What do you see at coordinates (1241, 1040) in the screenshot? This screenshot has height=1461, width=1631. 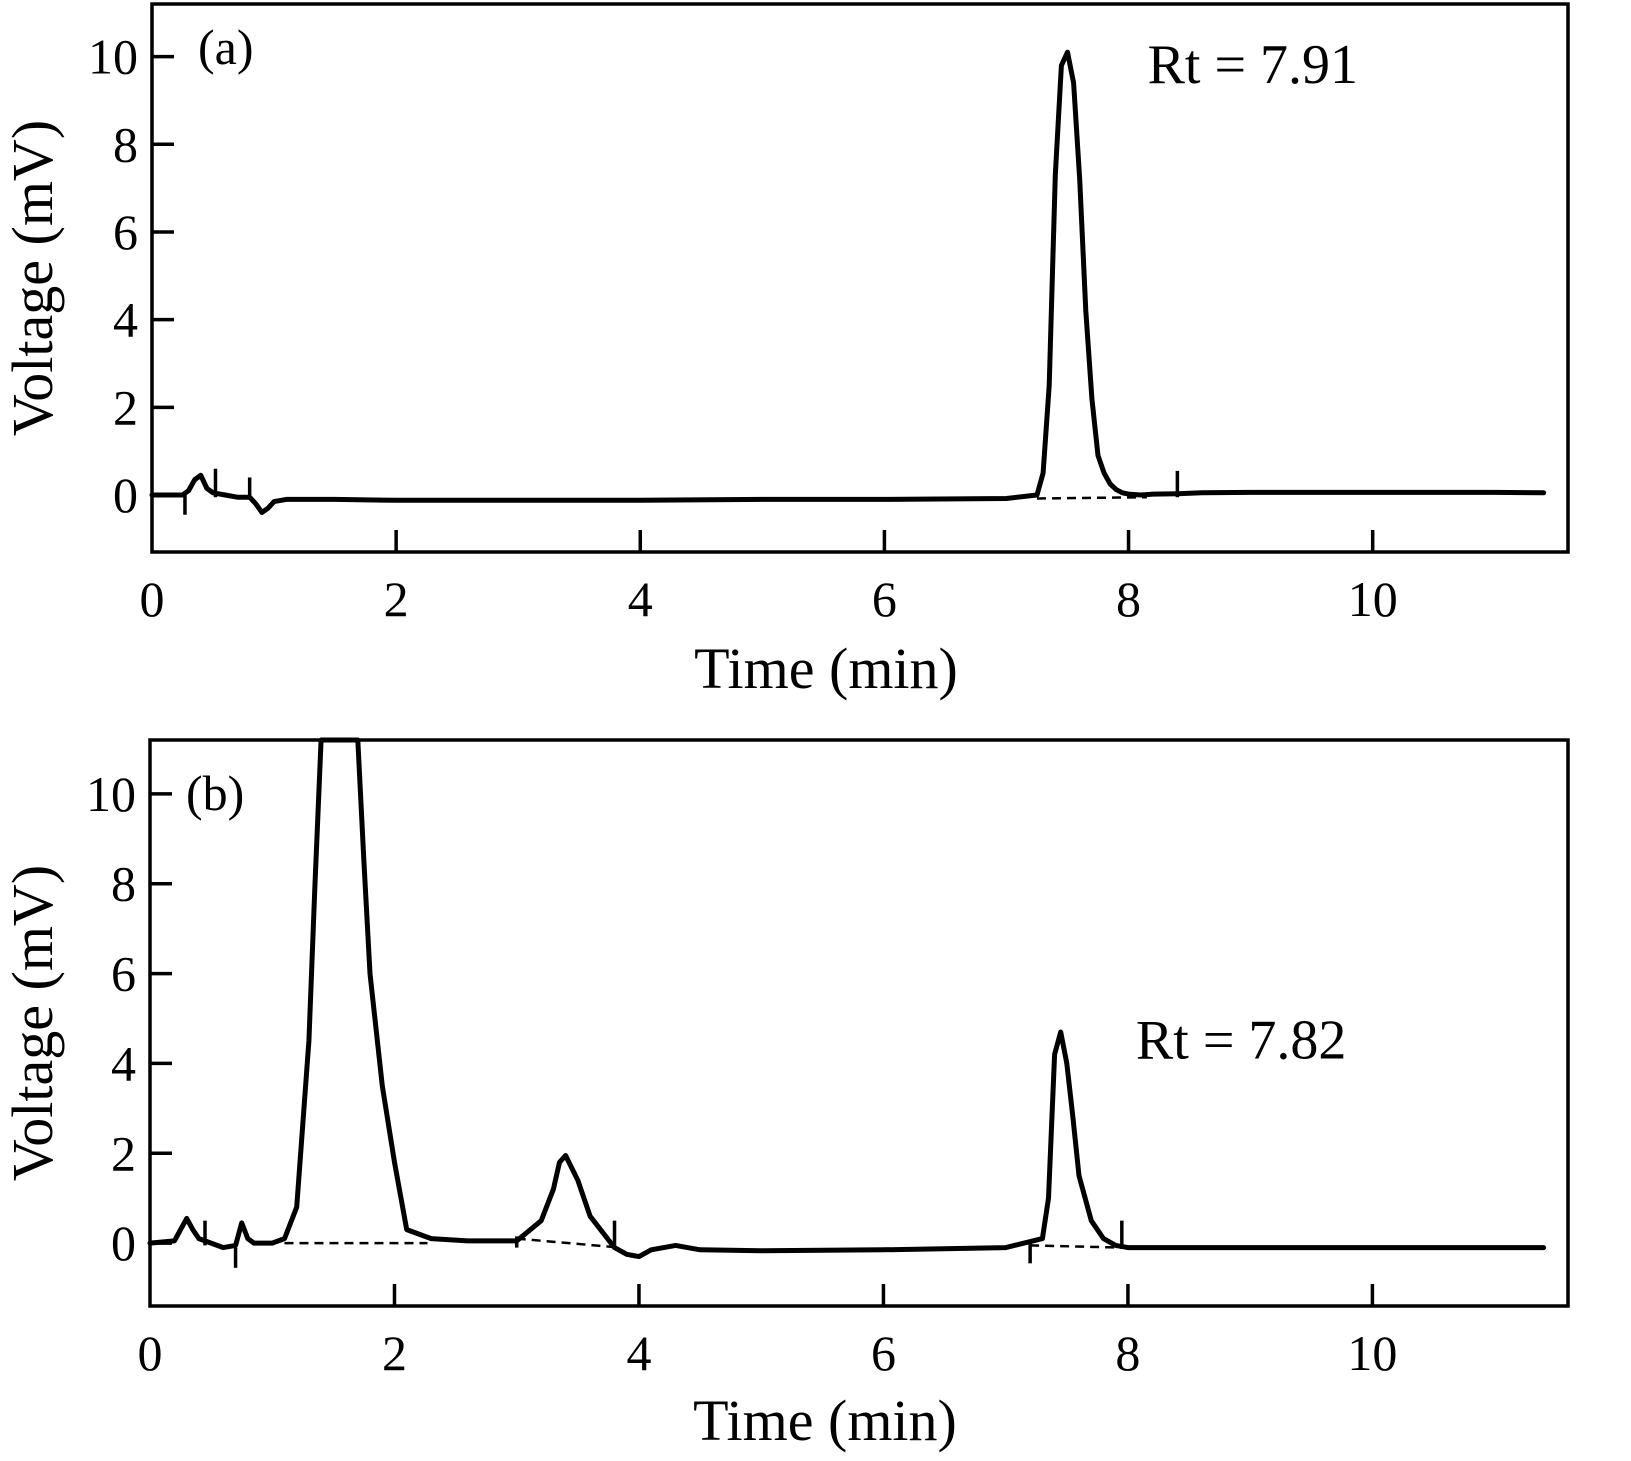 I see `retention-time-annotation: Rt = 7.82` at bounding box center [1241, 1040].